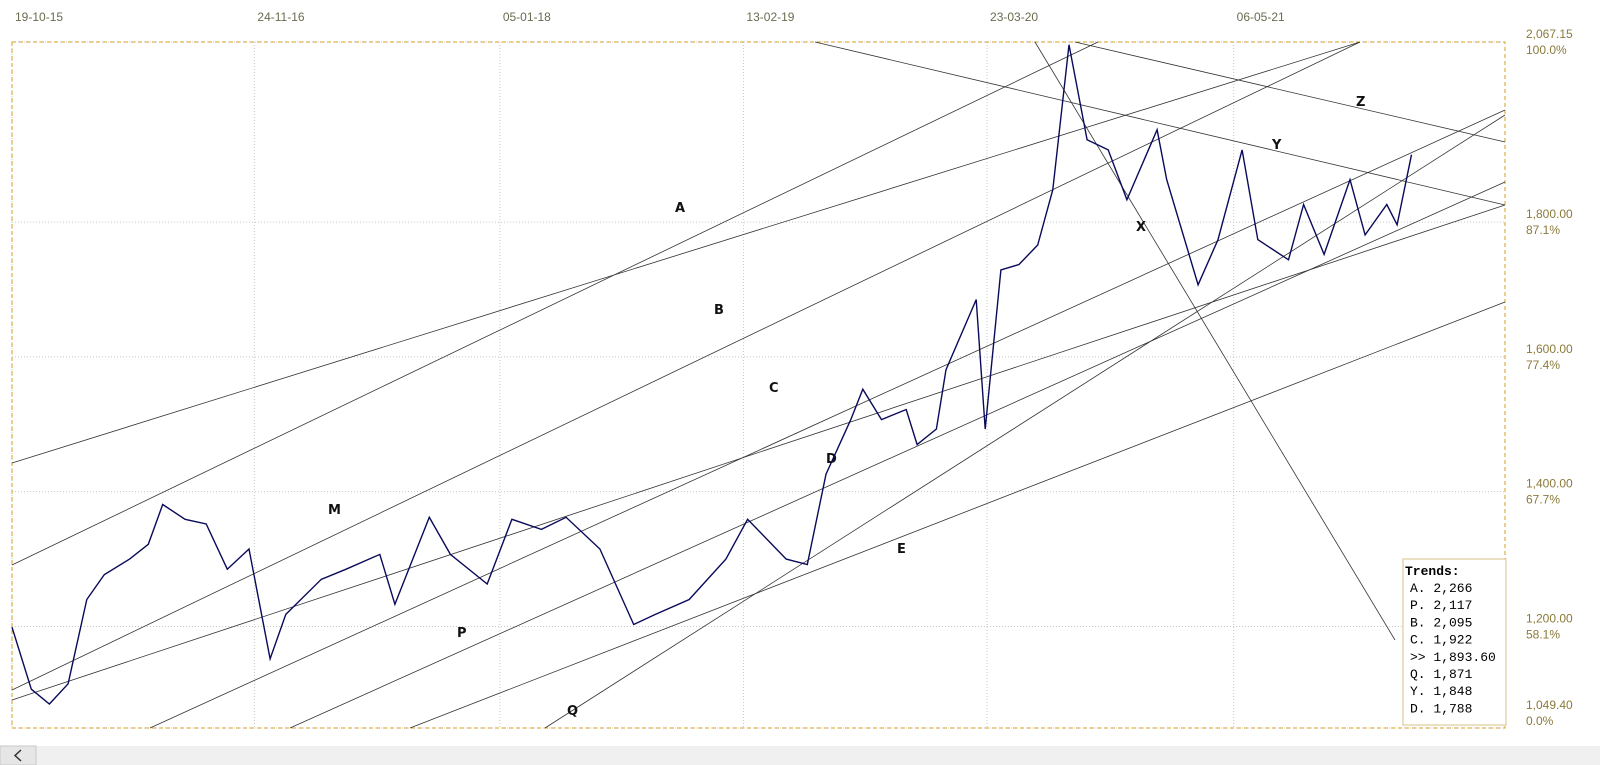  I want to click on line-label: X, so click(1141, 227).